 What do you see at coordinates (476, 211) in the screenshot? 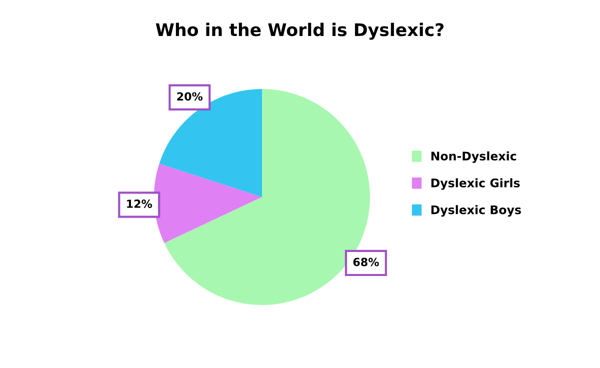
I see `legend-label: Dyslexic Boys` at bounding box center [476, 211].